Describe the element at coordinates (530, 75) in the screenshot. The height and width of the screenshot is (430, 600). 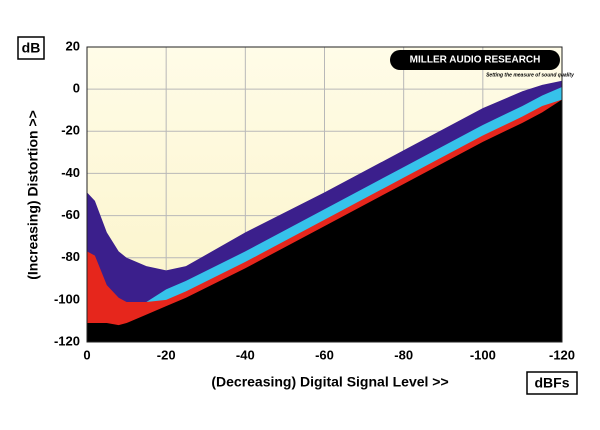
I see `logo-tagline: Setting the measure of sound quality` at that location.